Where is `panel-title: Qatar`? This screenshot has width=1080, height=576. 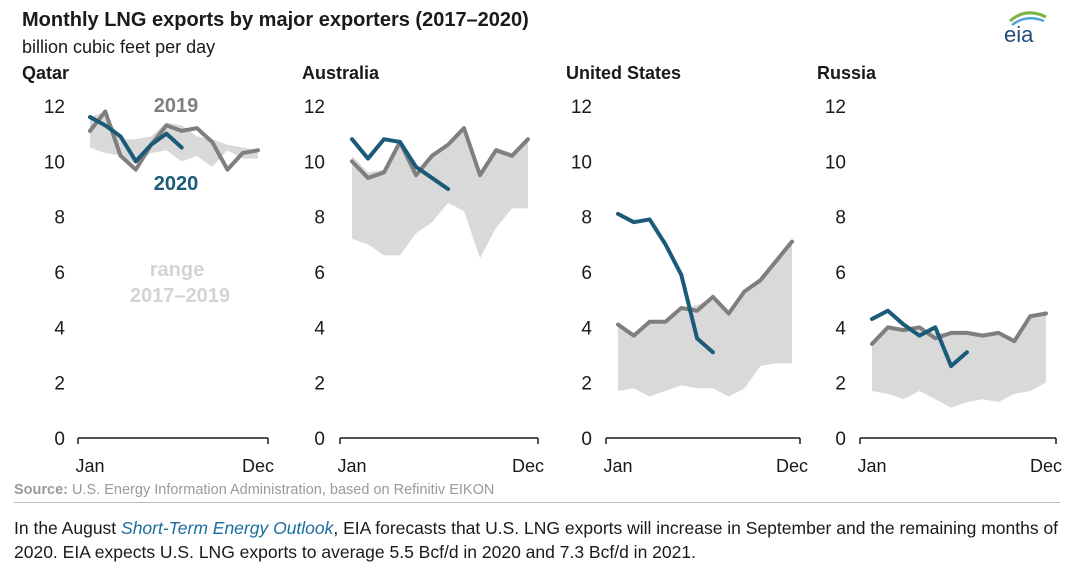
panel-title: Qatar is located at coordinates (45, 73).